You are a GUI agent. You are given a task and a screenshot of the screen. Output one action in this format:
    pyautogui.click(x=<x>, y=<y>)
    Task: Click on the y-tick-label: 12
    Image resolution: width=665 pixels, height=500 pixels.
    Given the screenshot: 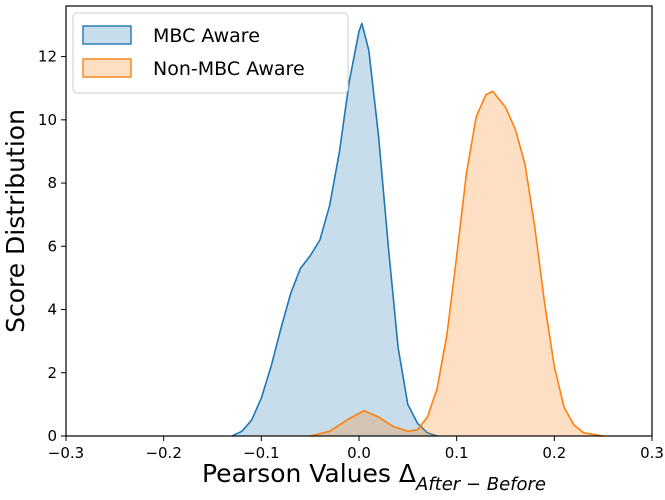 What is the action you would take?
    pyautogui.click(x=47, y=57)
    